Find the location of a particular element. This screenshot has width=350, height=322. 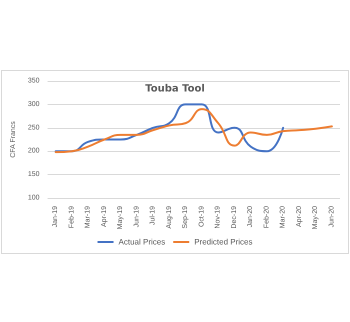

chart-title: Touba Tool is located at coordinates (175, 89).